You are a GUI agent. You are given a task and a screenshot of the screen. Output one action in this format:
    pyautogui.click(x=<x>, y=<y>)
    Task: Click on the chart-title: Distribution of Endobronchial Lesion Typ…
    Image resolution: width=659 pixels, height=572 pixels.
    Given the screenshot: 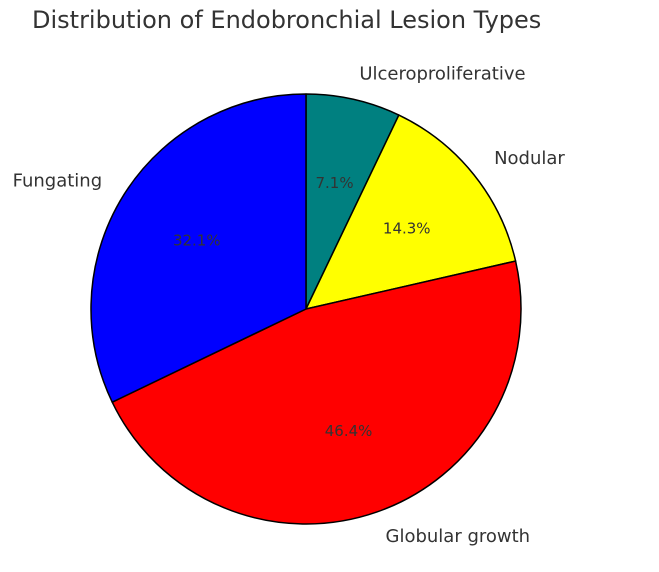 What is the action you would take?
    pyautogui.click(x=287, y=20)
    